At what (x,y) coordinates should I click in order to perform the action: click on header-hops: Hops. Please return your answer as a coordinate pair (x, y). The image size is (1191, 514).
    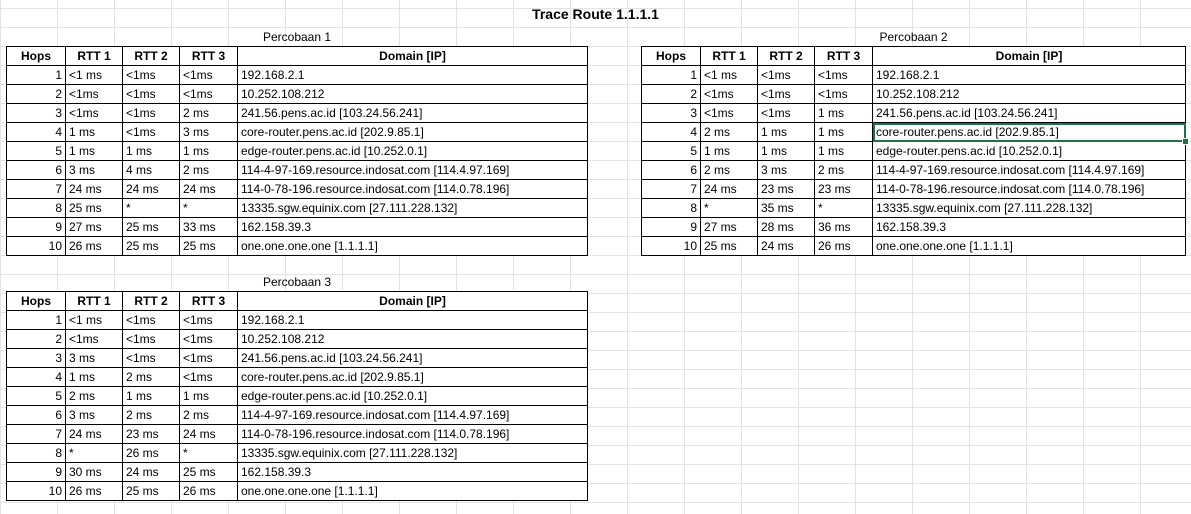
    Looking at the image, I should click on (36, 56).